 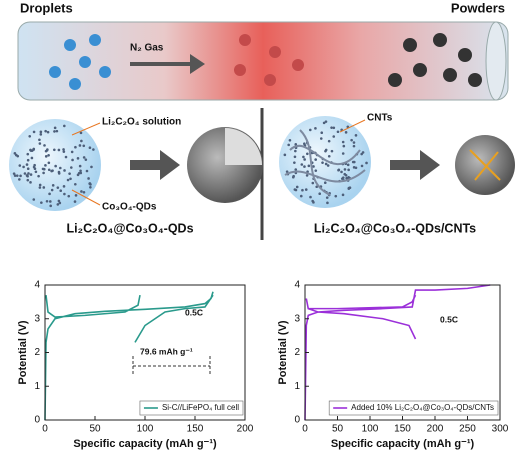 What do you see at coordinates (485, 165) in the screenshot?
I see `cnt-lines` at bounding box center [485, 165].